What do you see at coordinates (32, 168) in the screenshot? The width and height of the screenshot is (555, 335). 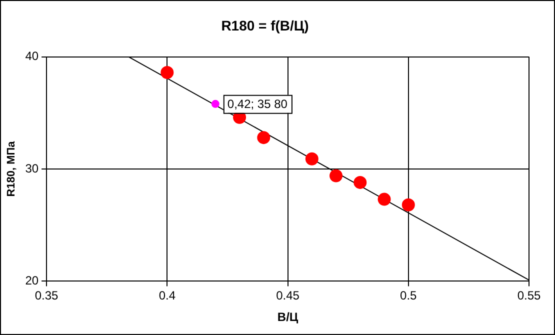 I see `y-tick-label: 30` at bounding box center [32, 168].